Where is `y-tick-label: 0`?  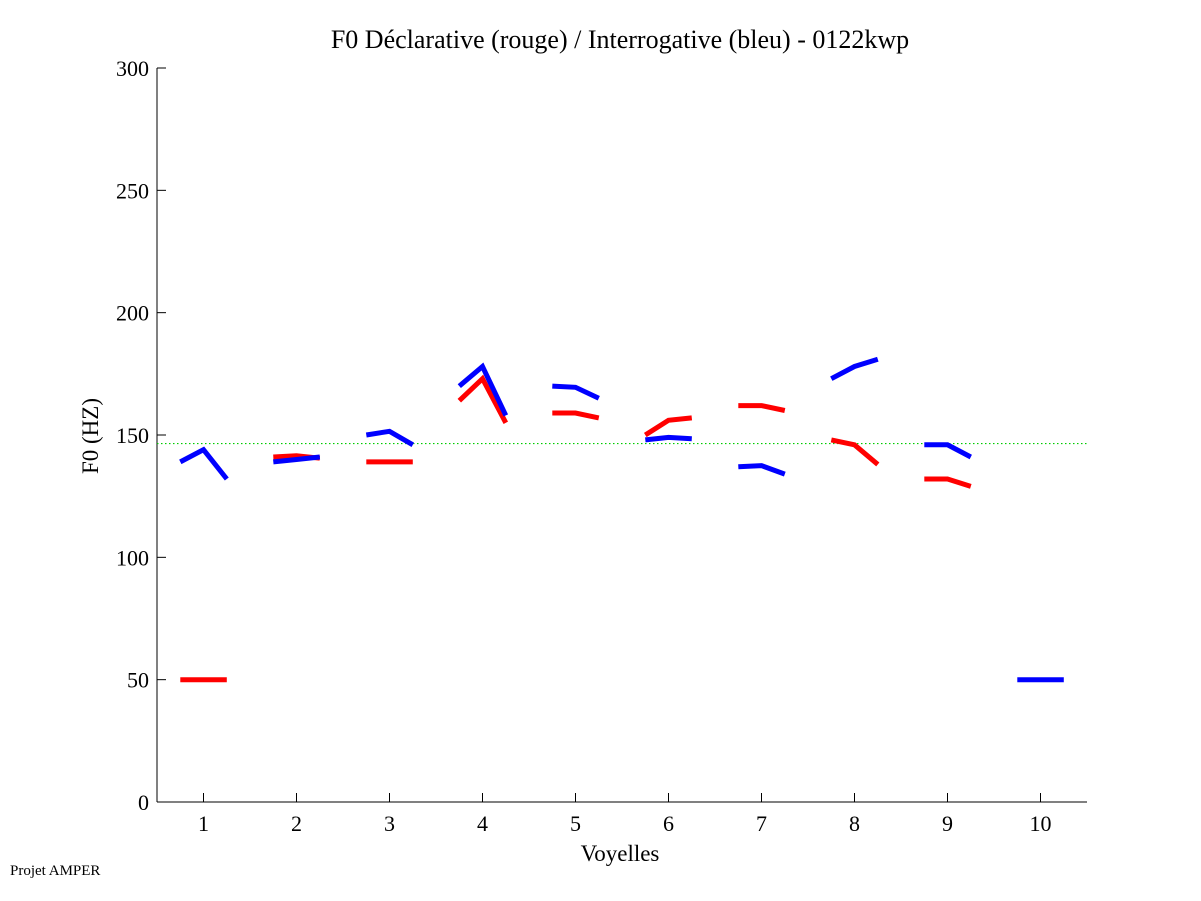 y-tick-label: 0 is located at coordinates (143, 802).